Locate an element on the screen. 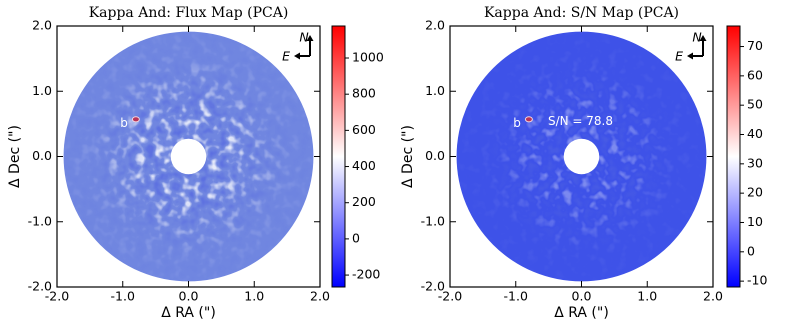 This screenshot has height=334, width=789. colorbar-tick-label: 1000 is located at coordinates (368, 57).